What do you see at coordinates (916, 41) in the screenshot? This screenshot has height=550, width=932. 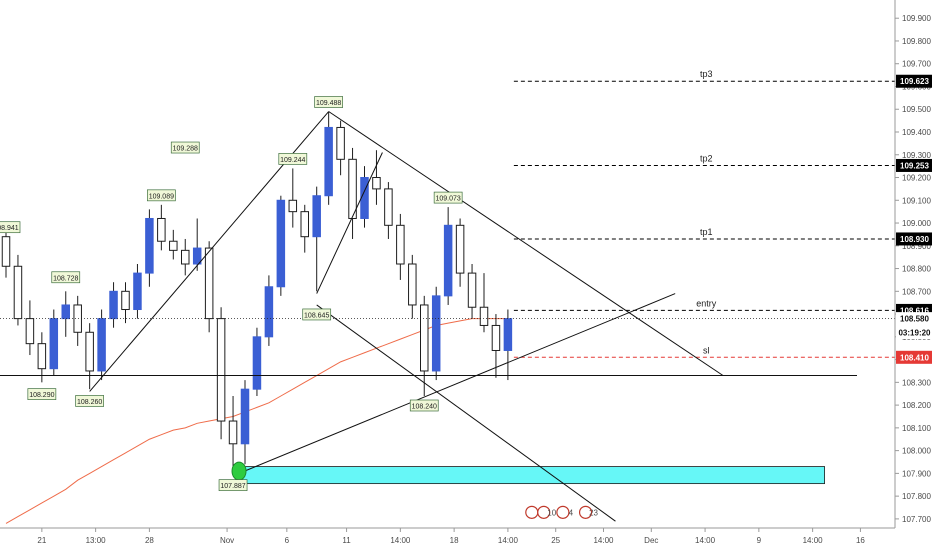 I see `price-tick-label: 109.800` at bounding box center [916, 41].